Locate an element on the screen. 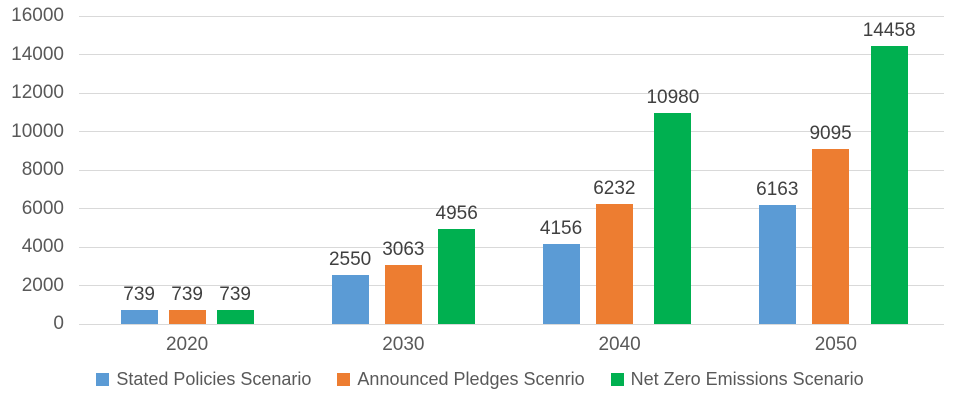  bar-col: 9095 is located at coordinates (830, 223).